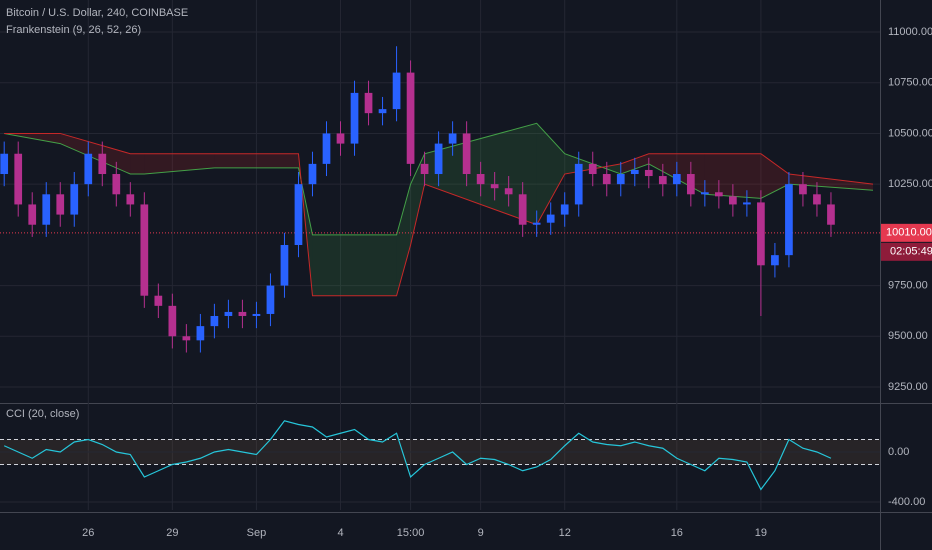 This screenshot has height=550, width=932. What do you see at coordinates (417, 455) in the screenshot?
I see `cci-line` at bounding box center [417, 455].